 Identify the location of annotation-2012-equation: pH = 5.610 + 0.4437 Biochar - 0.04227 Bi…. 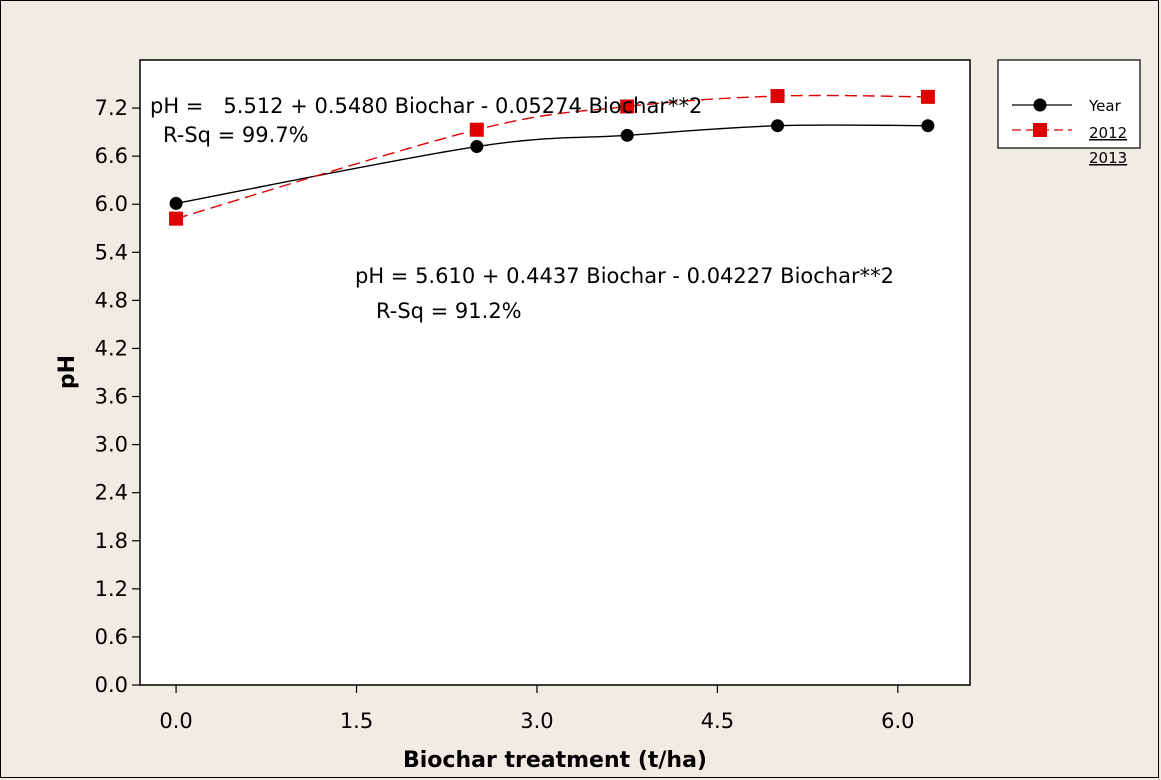
(624, 276).